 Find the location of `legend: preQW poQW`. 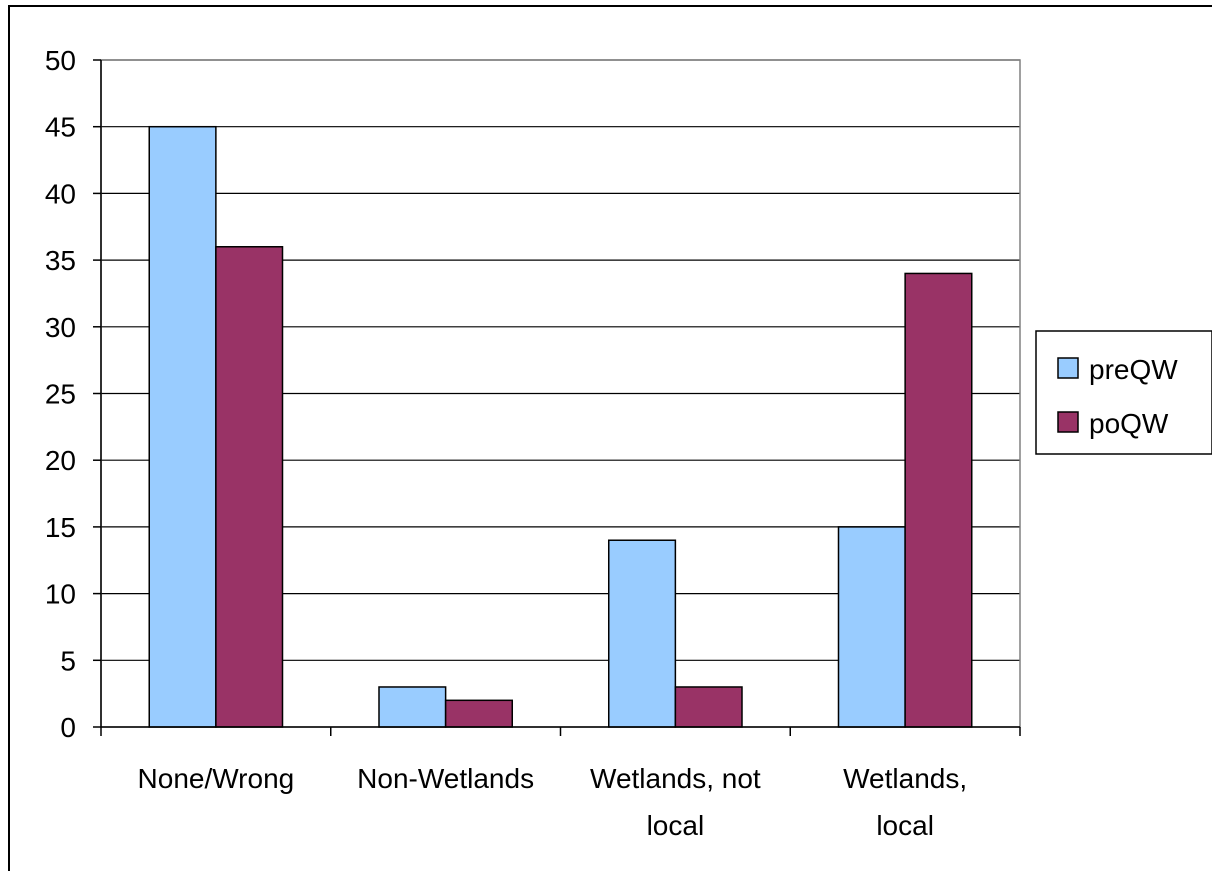

legend: preQW poQW is located at coordinates (1123, 392).